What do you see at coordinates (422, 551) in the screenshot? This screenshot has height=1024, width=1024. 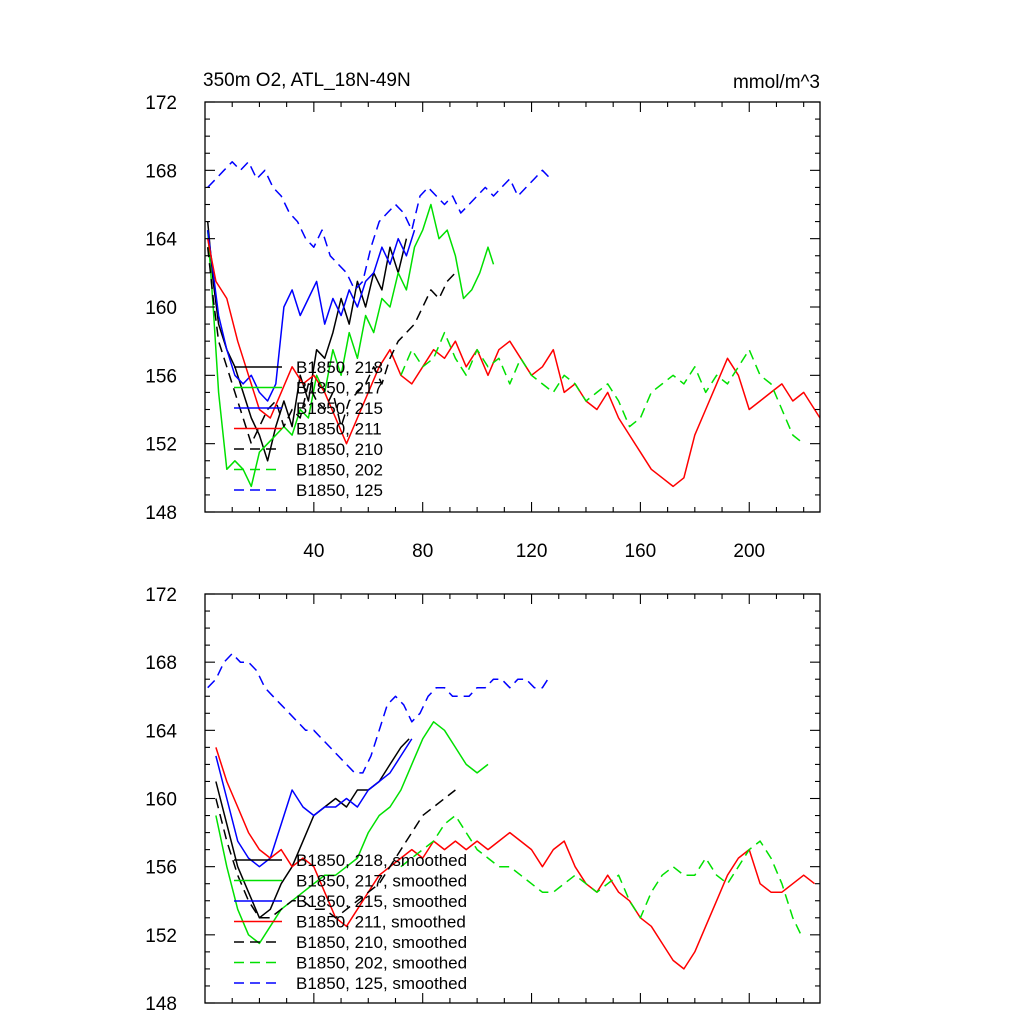 I see `x-tick-label: 80` at bounding box center [422, 551].